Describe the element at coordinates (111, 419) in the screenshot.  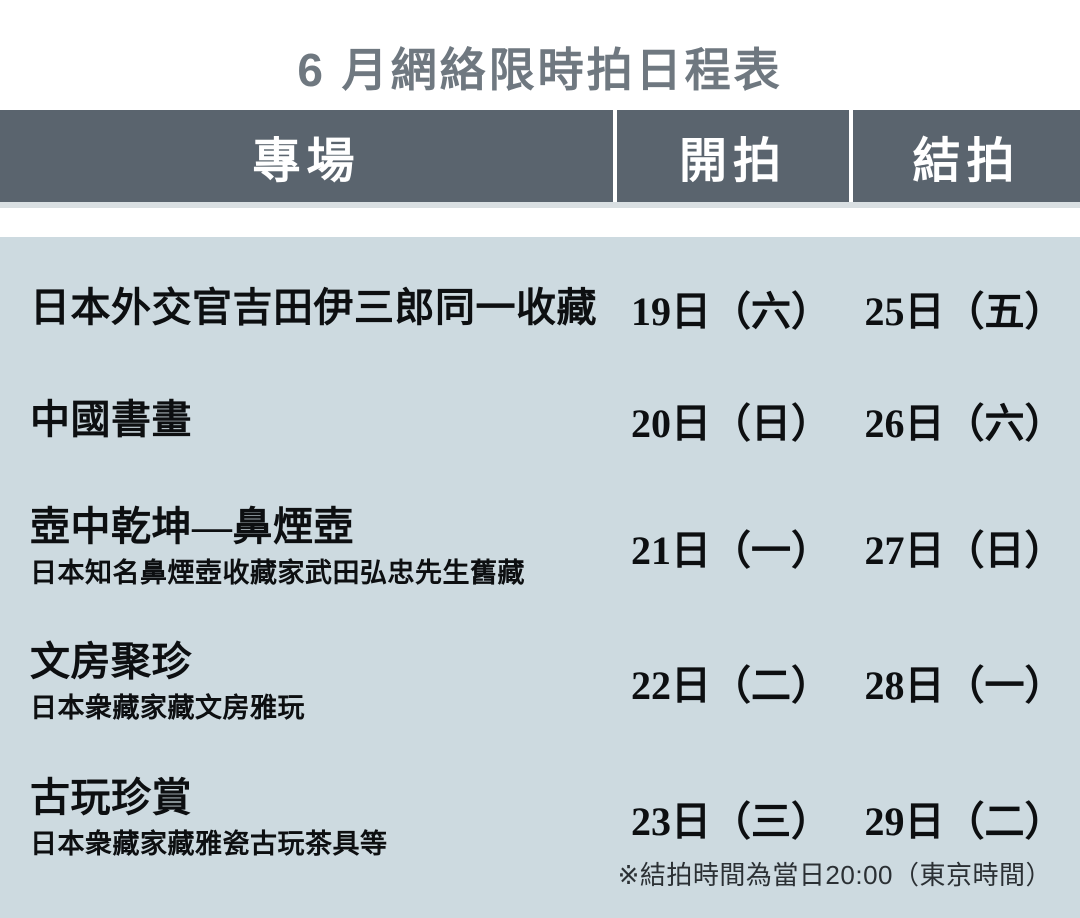
I see `session-name: 中國書畫` at that location.